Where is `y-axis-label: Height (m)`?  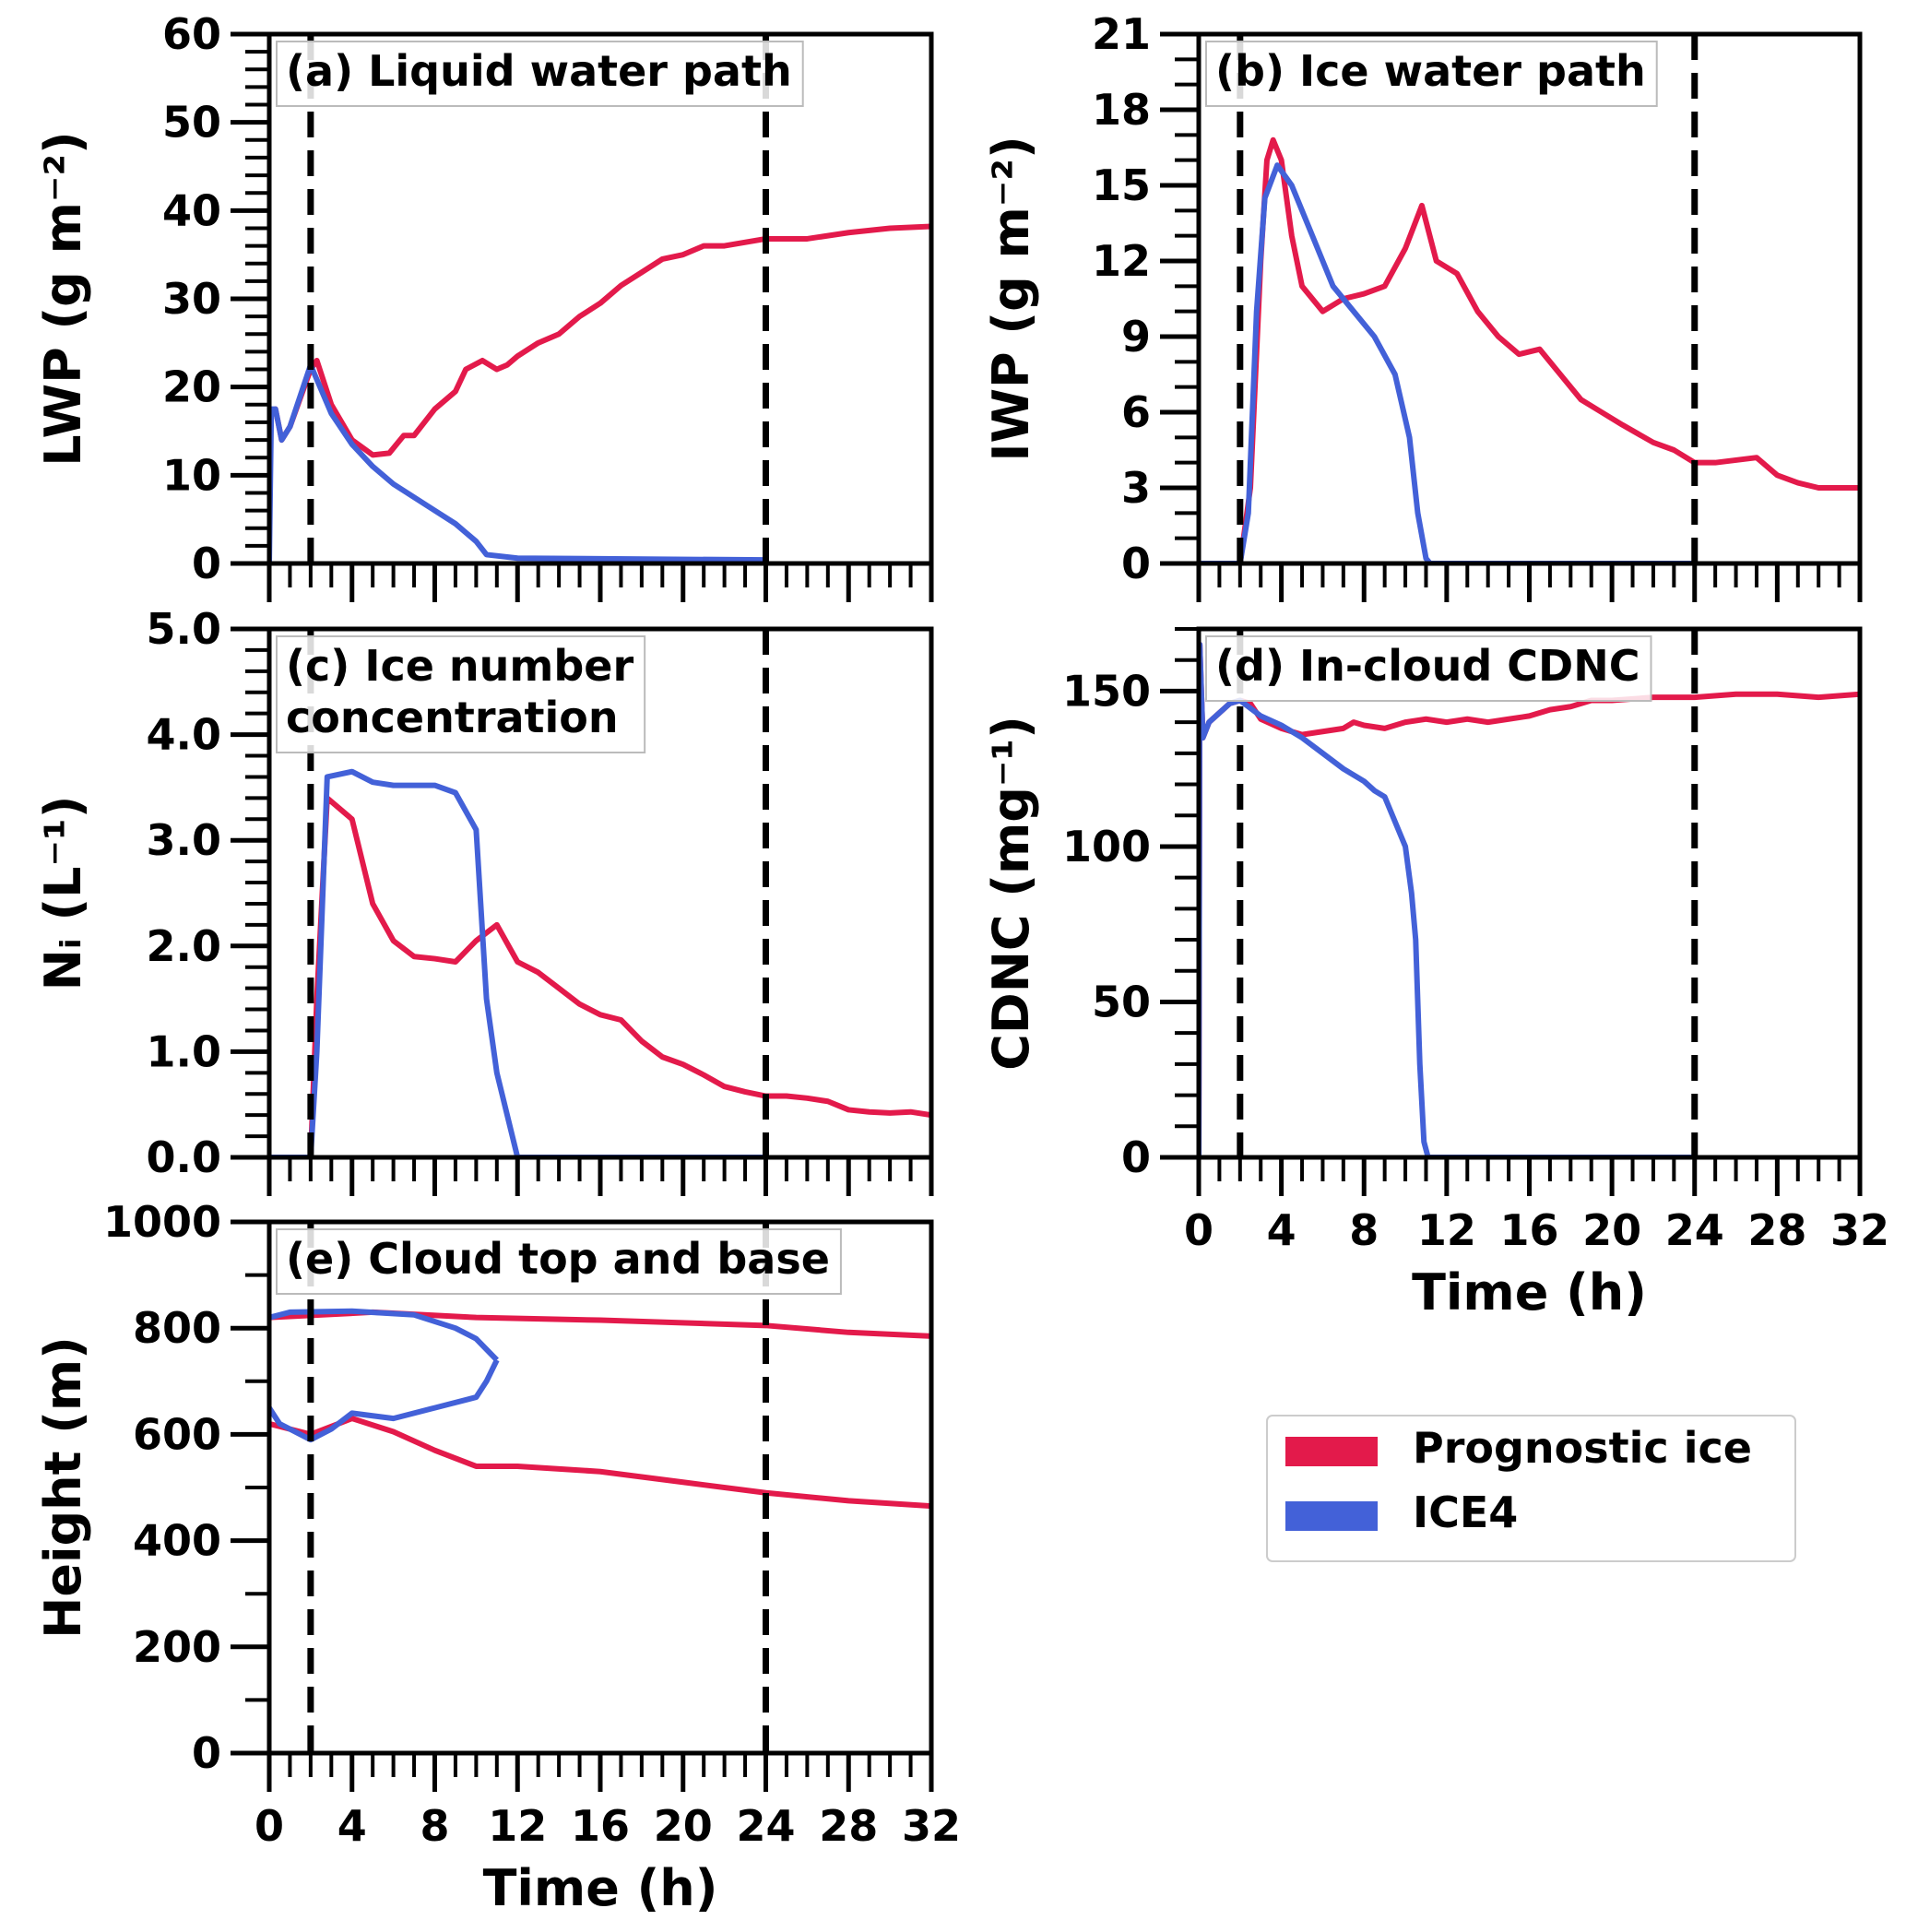
y-axis-label: Height (m) is located at coordinates (63, 1488).